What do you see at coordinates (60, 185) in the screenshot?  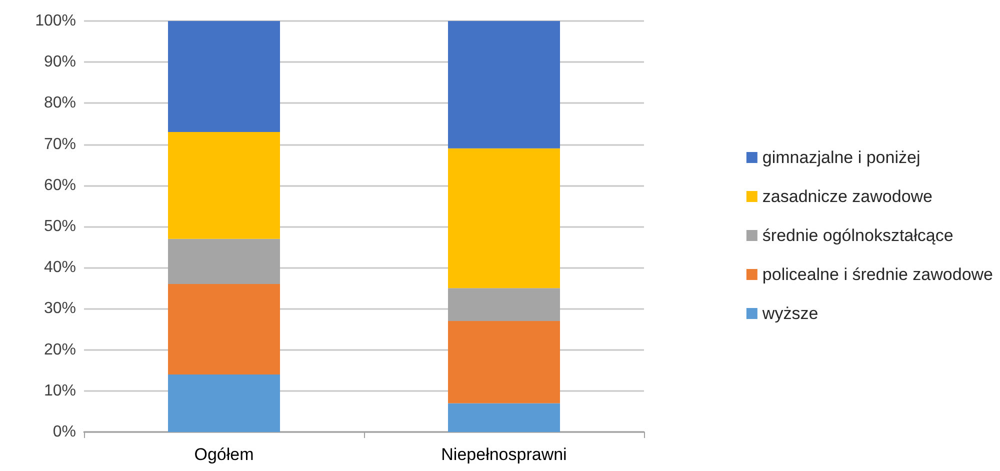 I see `y-tick-label: 60%` at bounding box center [60, 185].